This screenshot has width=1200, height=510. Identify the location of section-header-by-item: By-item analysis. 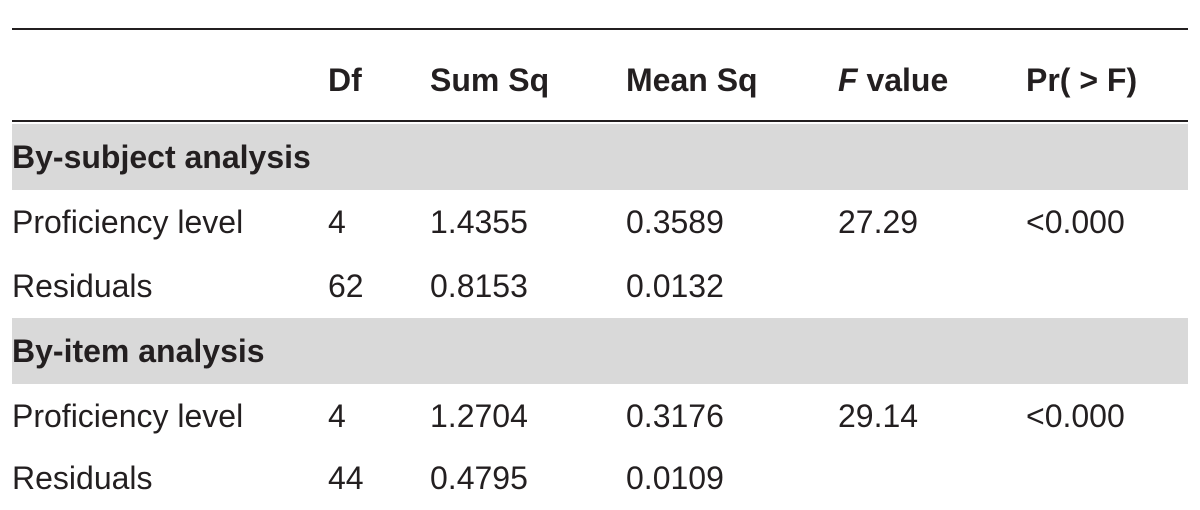
(600, 351).